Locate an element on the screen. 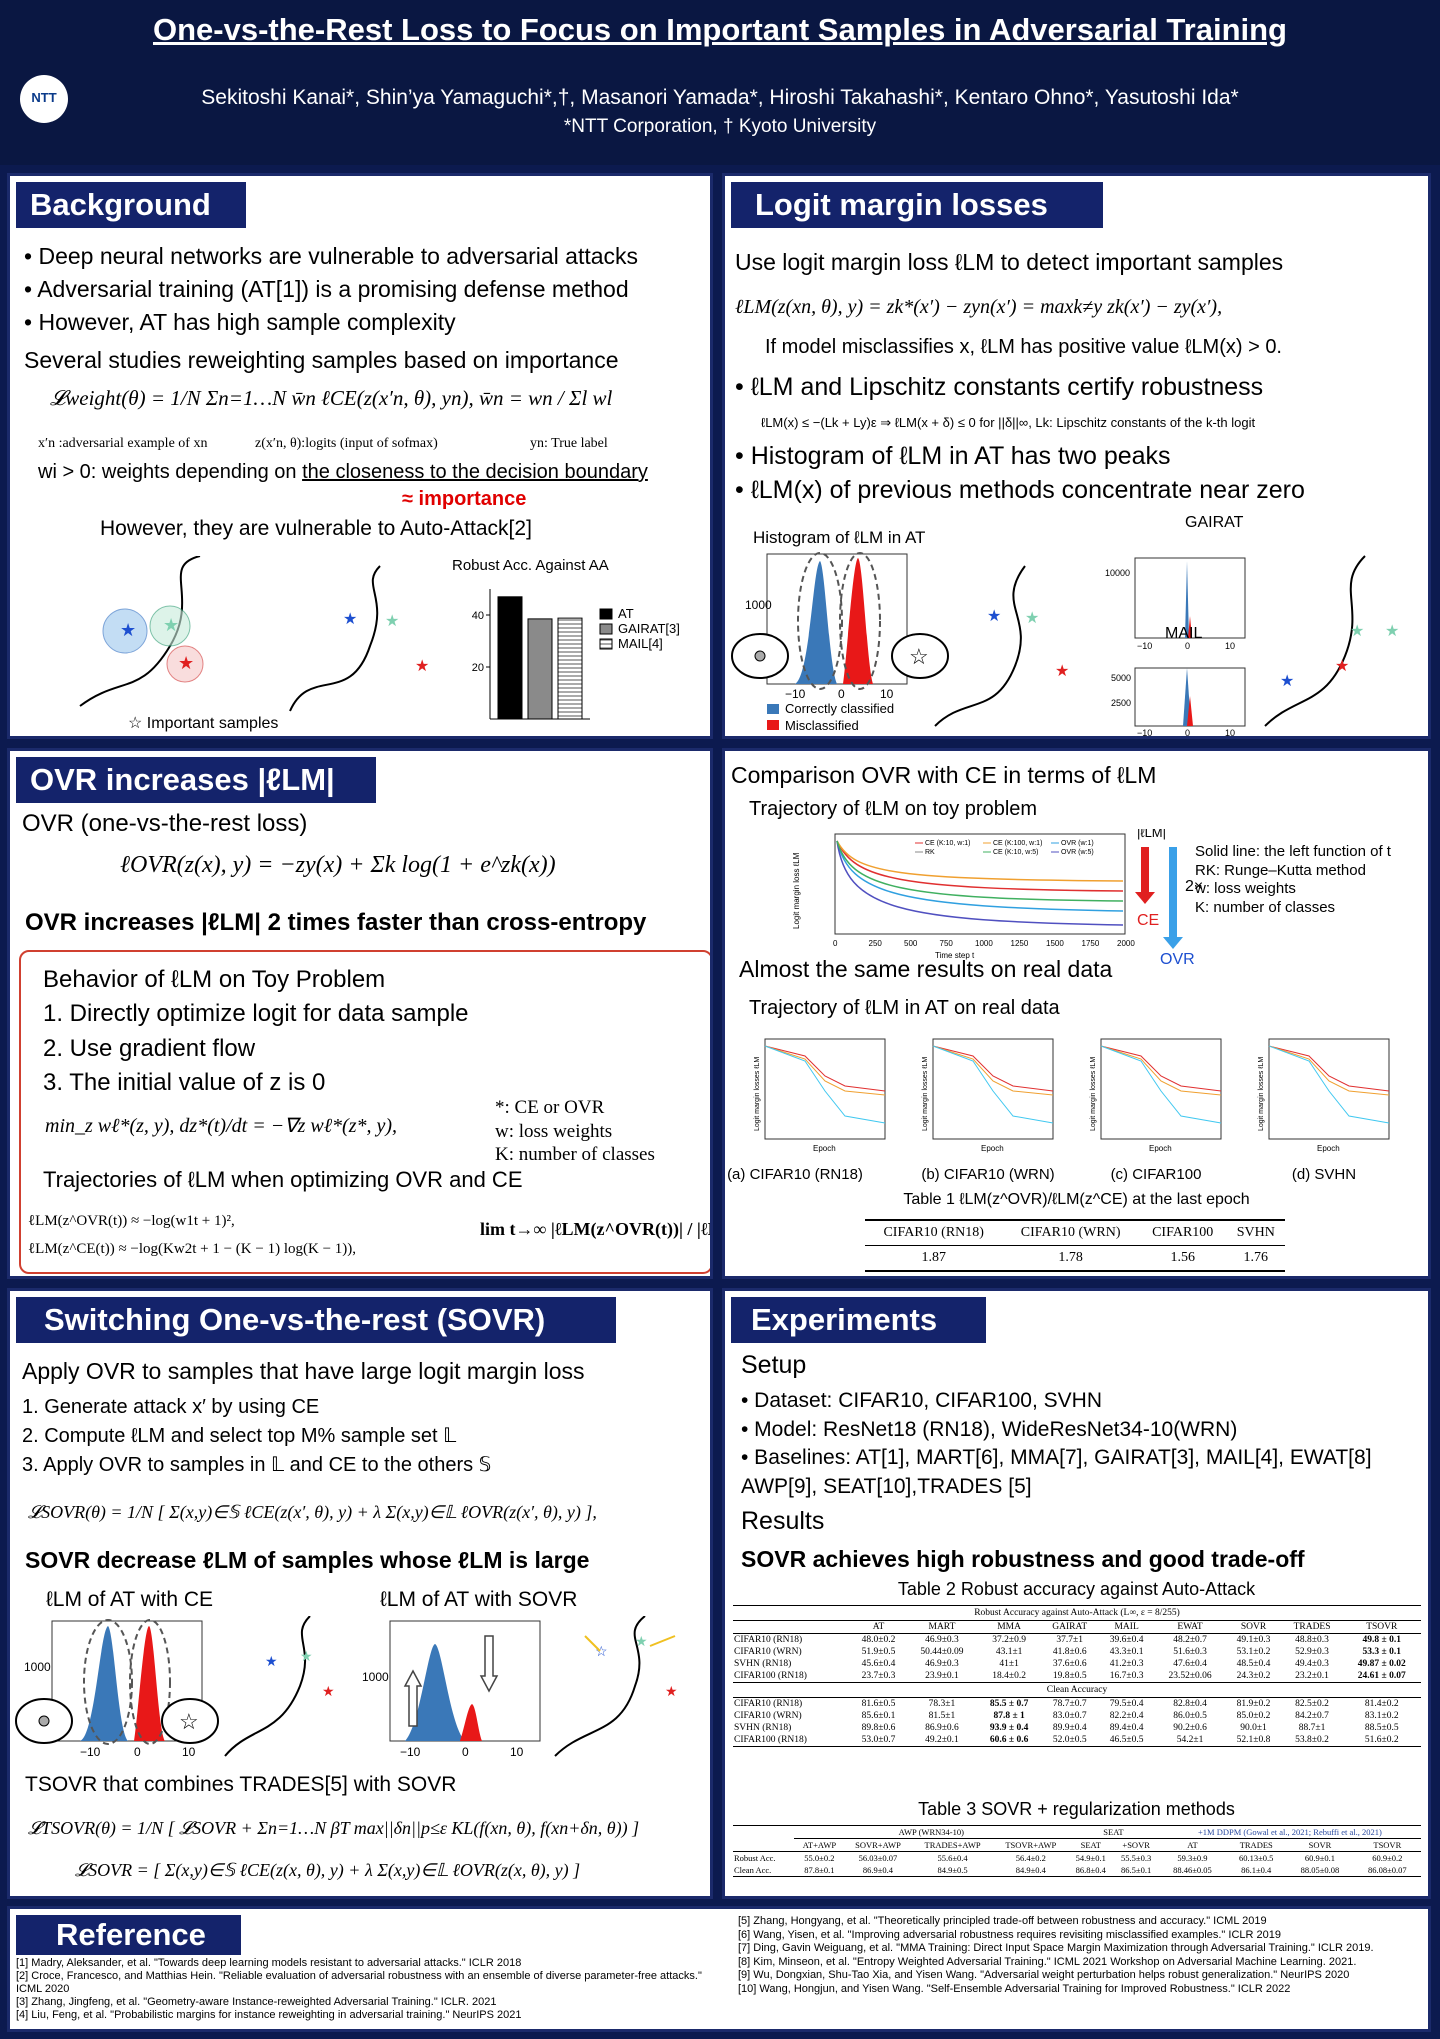 The width and height of the screenshot is (1440, 2039). cell: CIFAR10 (RN18) is located at coordinates (768, 1704).